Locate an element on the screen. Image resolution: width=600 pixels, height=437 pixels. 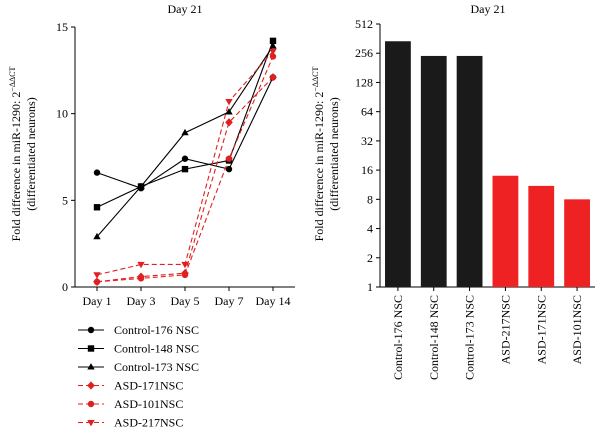
line-chart-x-tick-label: Day 14 is located at coordinates (273, 301).